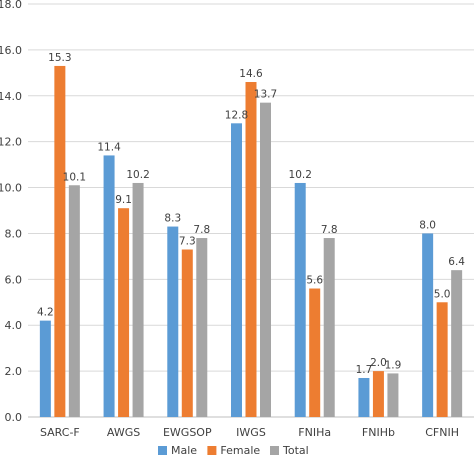 The image size is (474, 459). What do you see at coordinates (60, 241) in the screenshot?
I see `bar-female-sarc-f` at bounding box center [60, 241].